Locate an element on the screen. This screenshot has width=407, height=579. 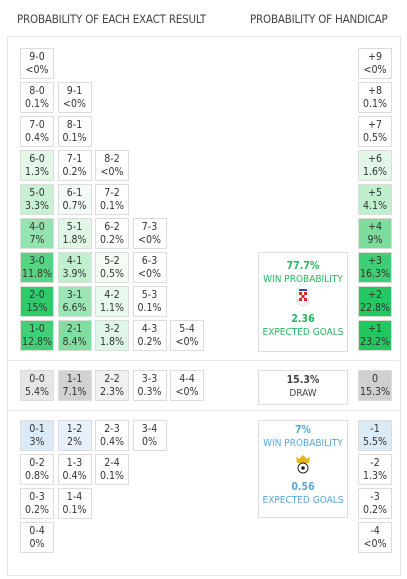
cell-label: +6 is located at coordinates (375, 159).